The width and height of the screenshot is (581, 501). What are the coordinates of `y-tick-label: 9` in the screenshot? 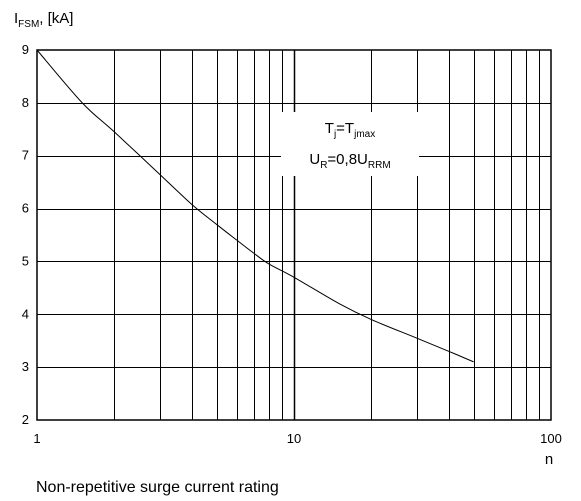 It's located at (25, 49).